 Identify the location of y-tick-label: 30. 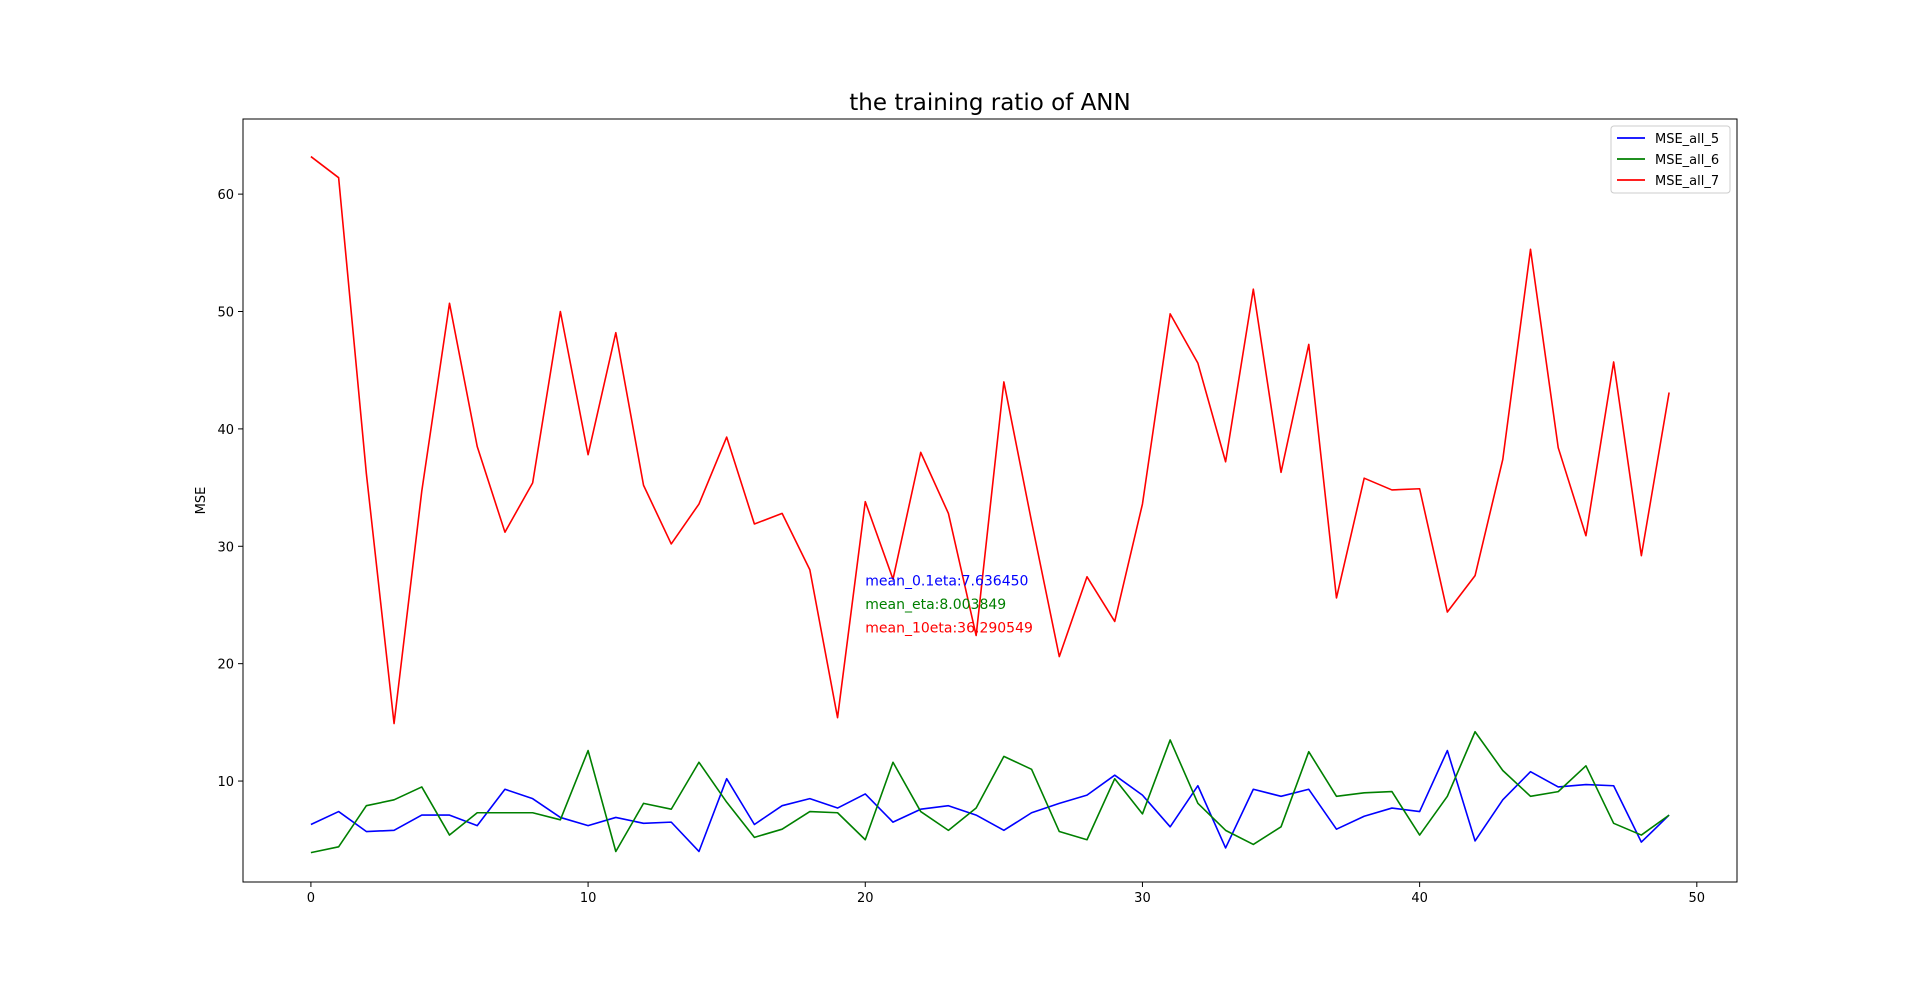
(225, 547).